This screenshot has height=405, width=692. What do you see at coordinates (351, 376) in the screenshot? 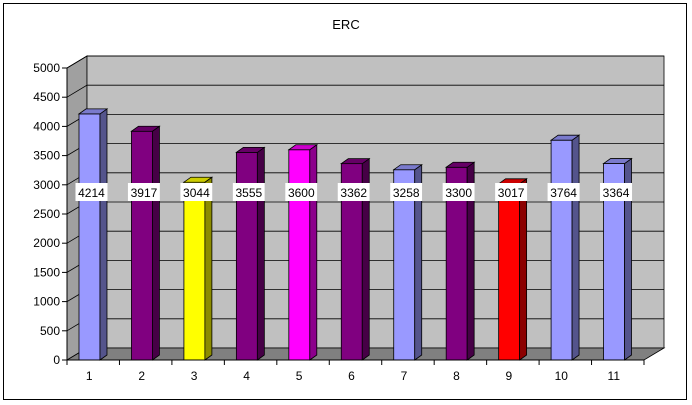
I see `x-tick-label: 6` at bounding box center [351, 376].